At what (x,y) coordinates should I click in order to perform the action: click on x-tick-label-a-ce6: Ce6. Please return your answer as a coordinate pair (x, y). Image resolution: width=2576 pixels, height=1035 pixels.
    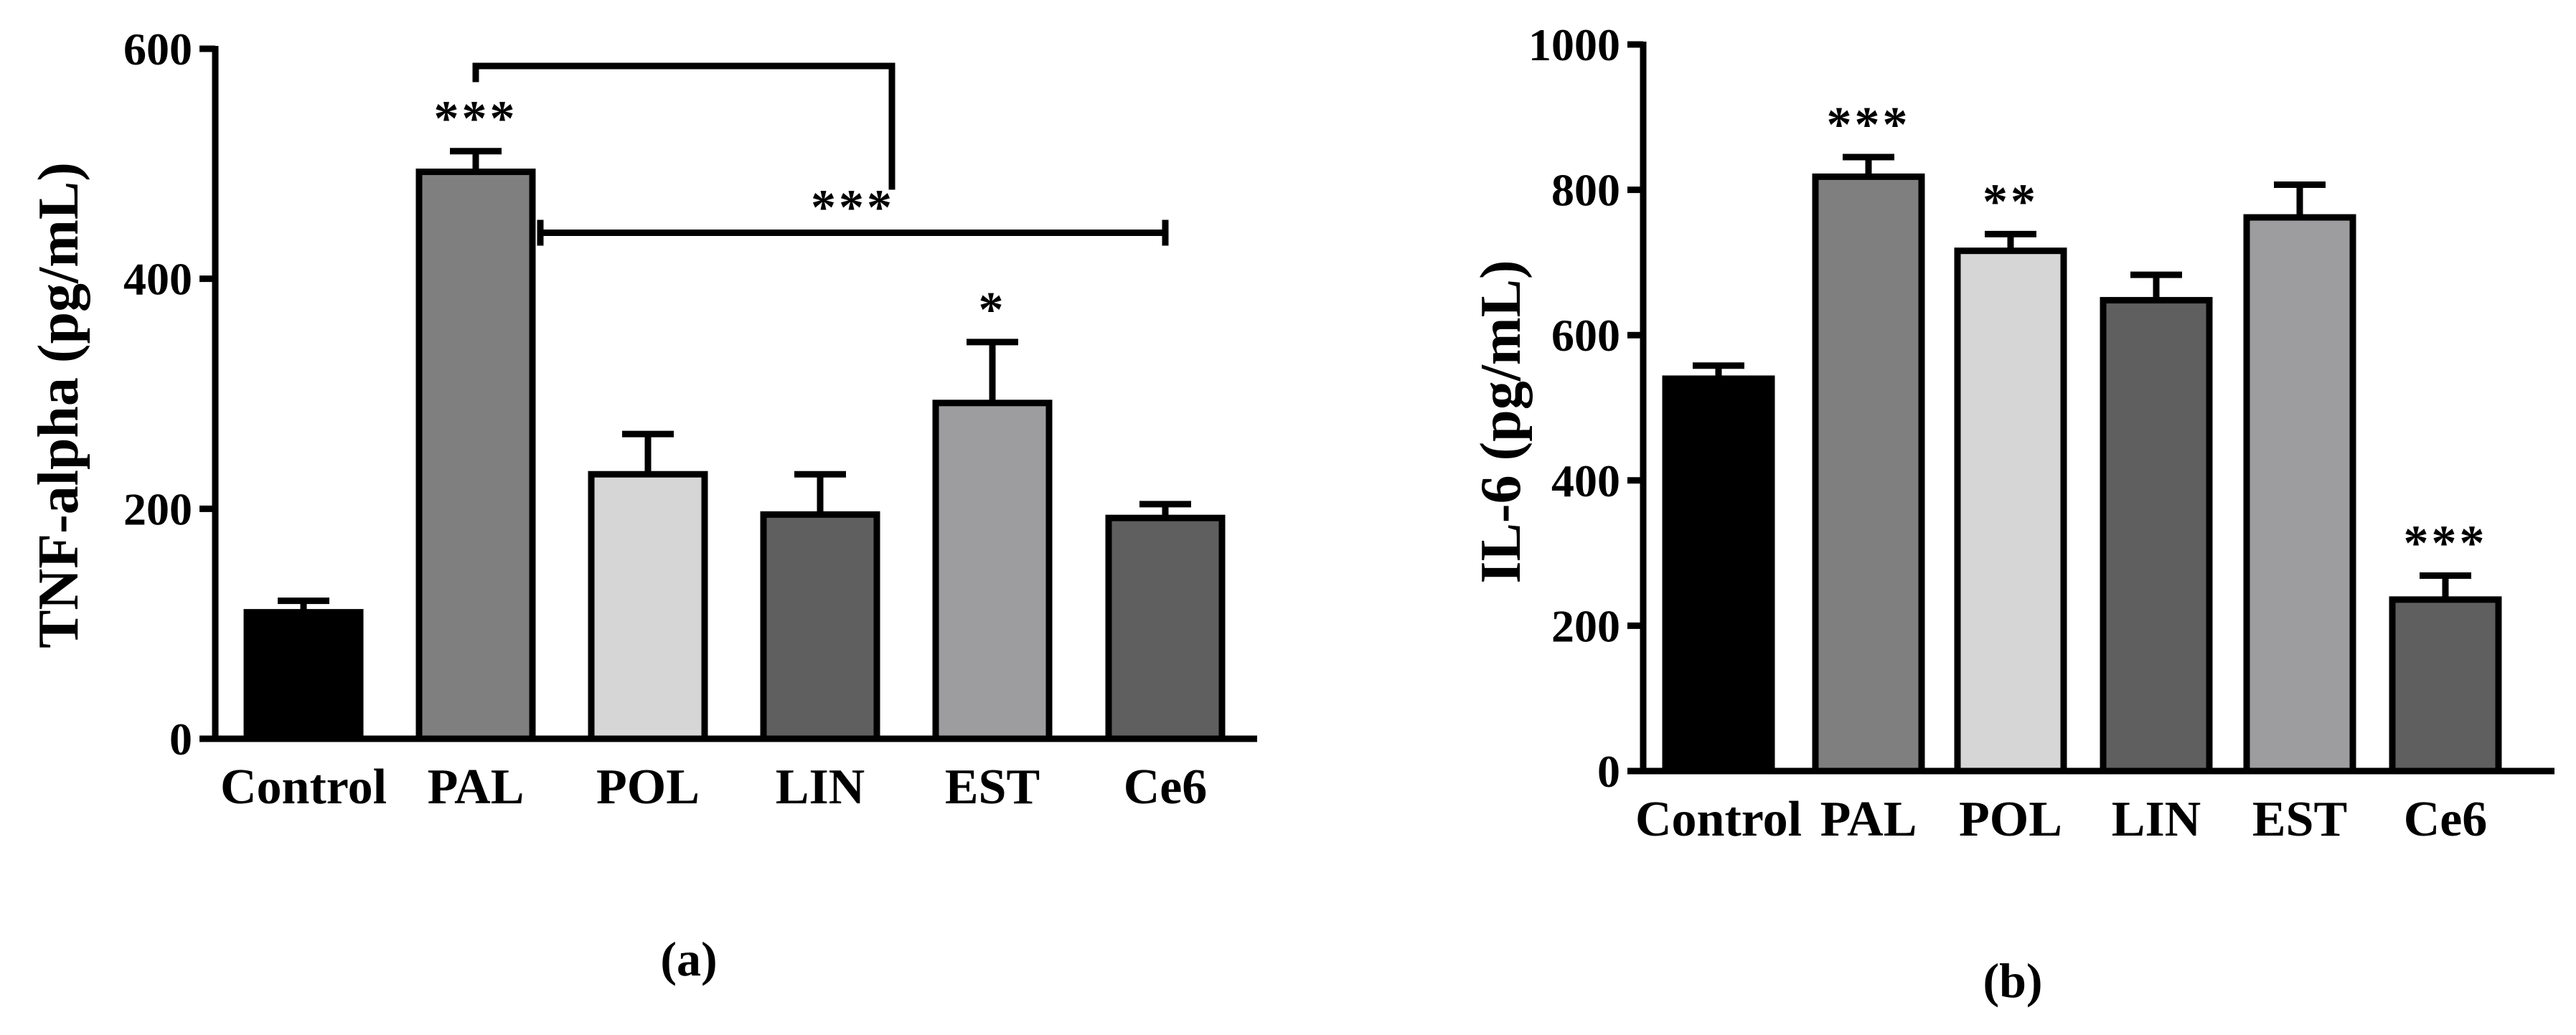
    Looking at the image, I should click on (1166, 787).